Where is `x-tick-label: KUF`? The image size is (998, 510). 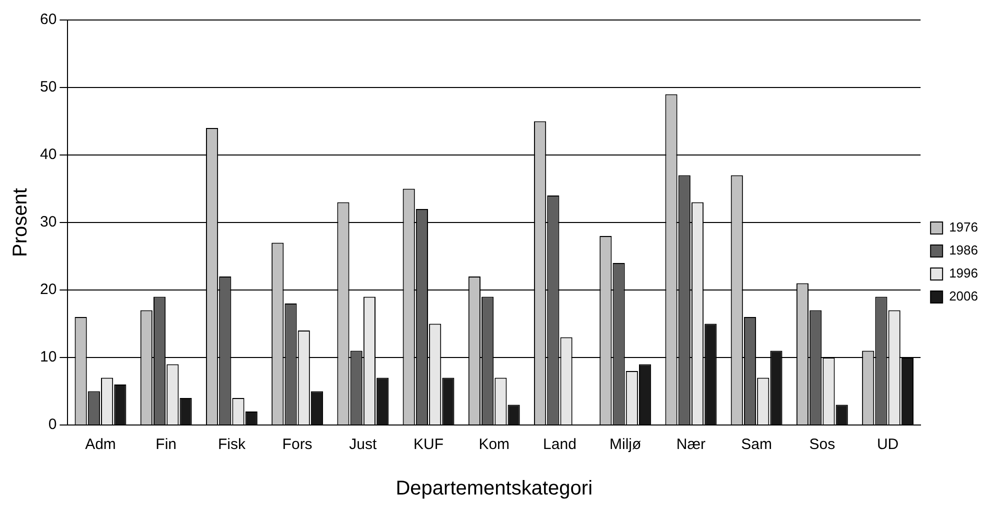 x-tick-label: KUF is located at coordinates (429, 445).